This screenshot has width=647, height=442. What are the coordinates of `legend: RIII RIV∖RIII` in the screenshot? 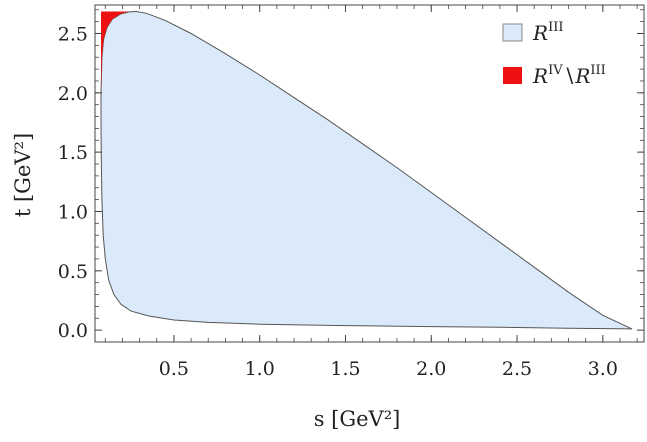 It's located at (554, 54).